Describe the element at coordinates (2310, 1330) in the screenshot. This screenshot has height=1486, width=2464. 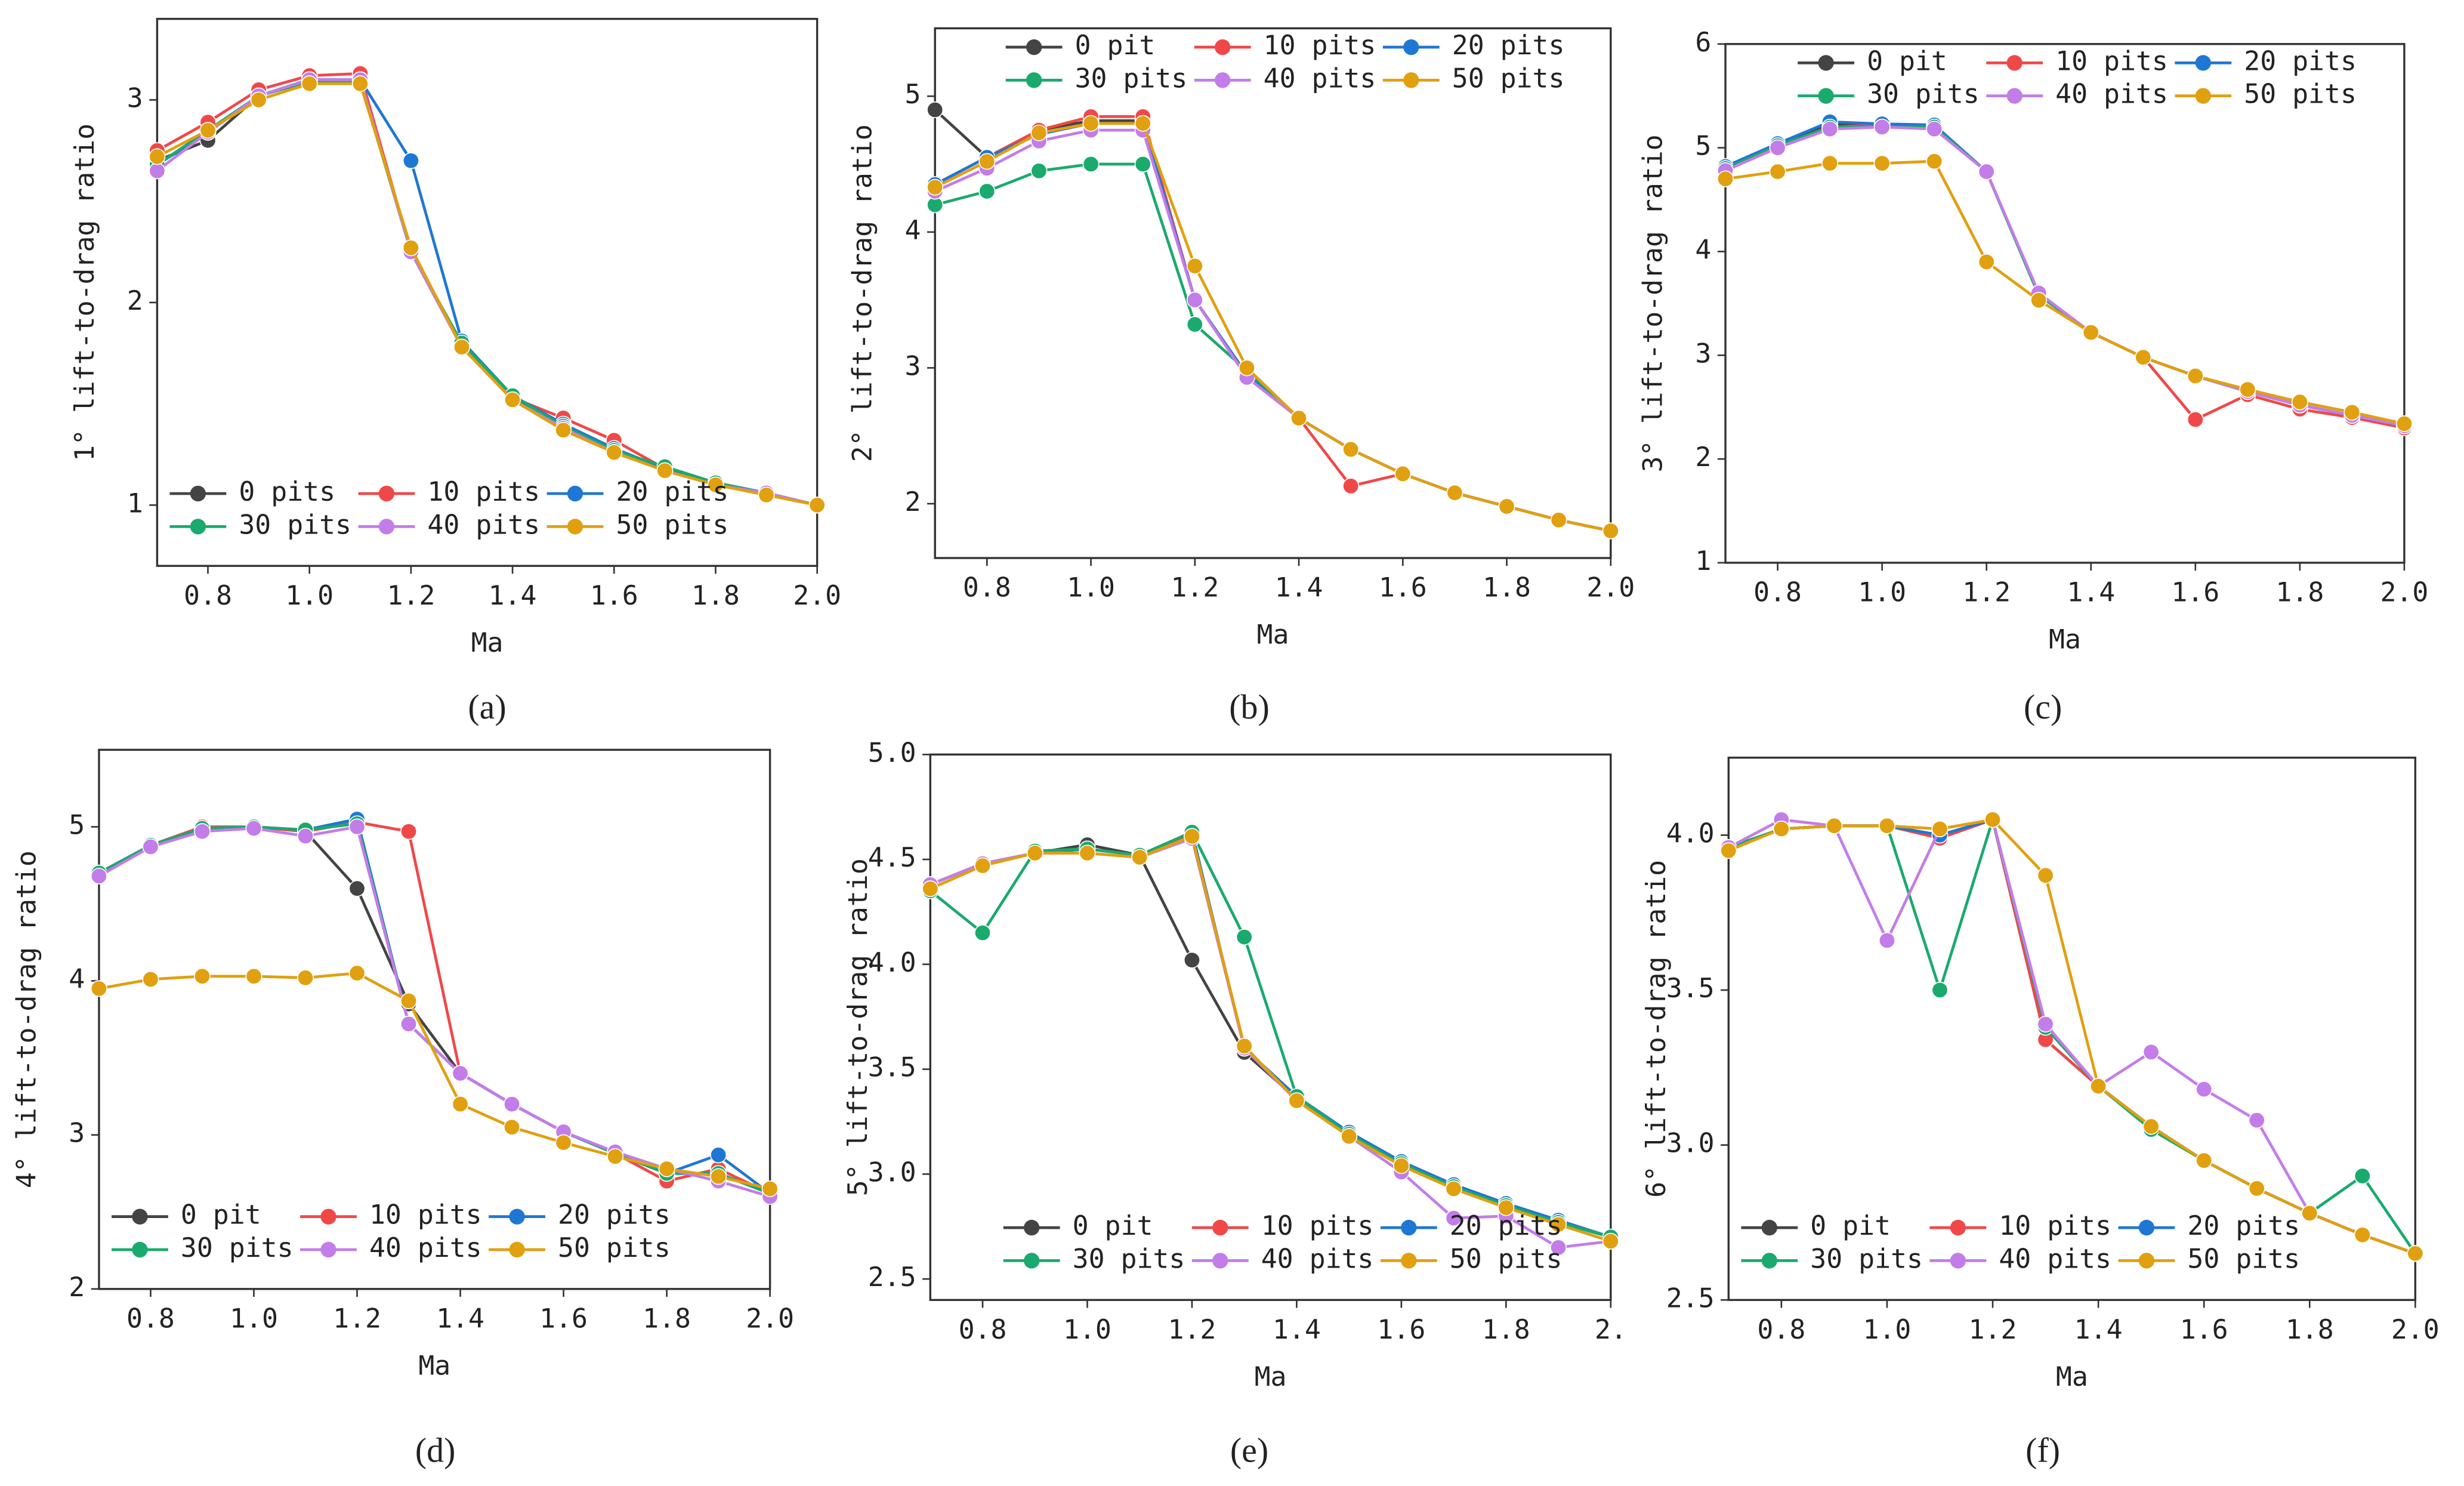
I see `x-tick-label: 1.8` at that location.